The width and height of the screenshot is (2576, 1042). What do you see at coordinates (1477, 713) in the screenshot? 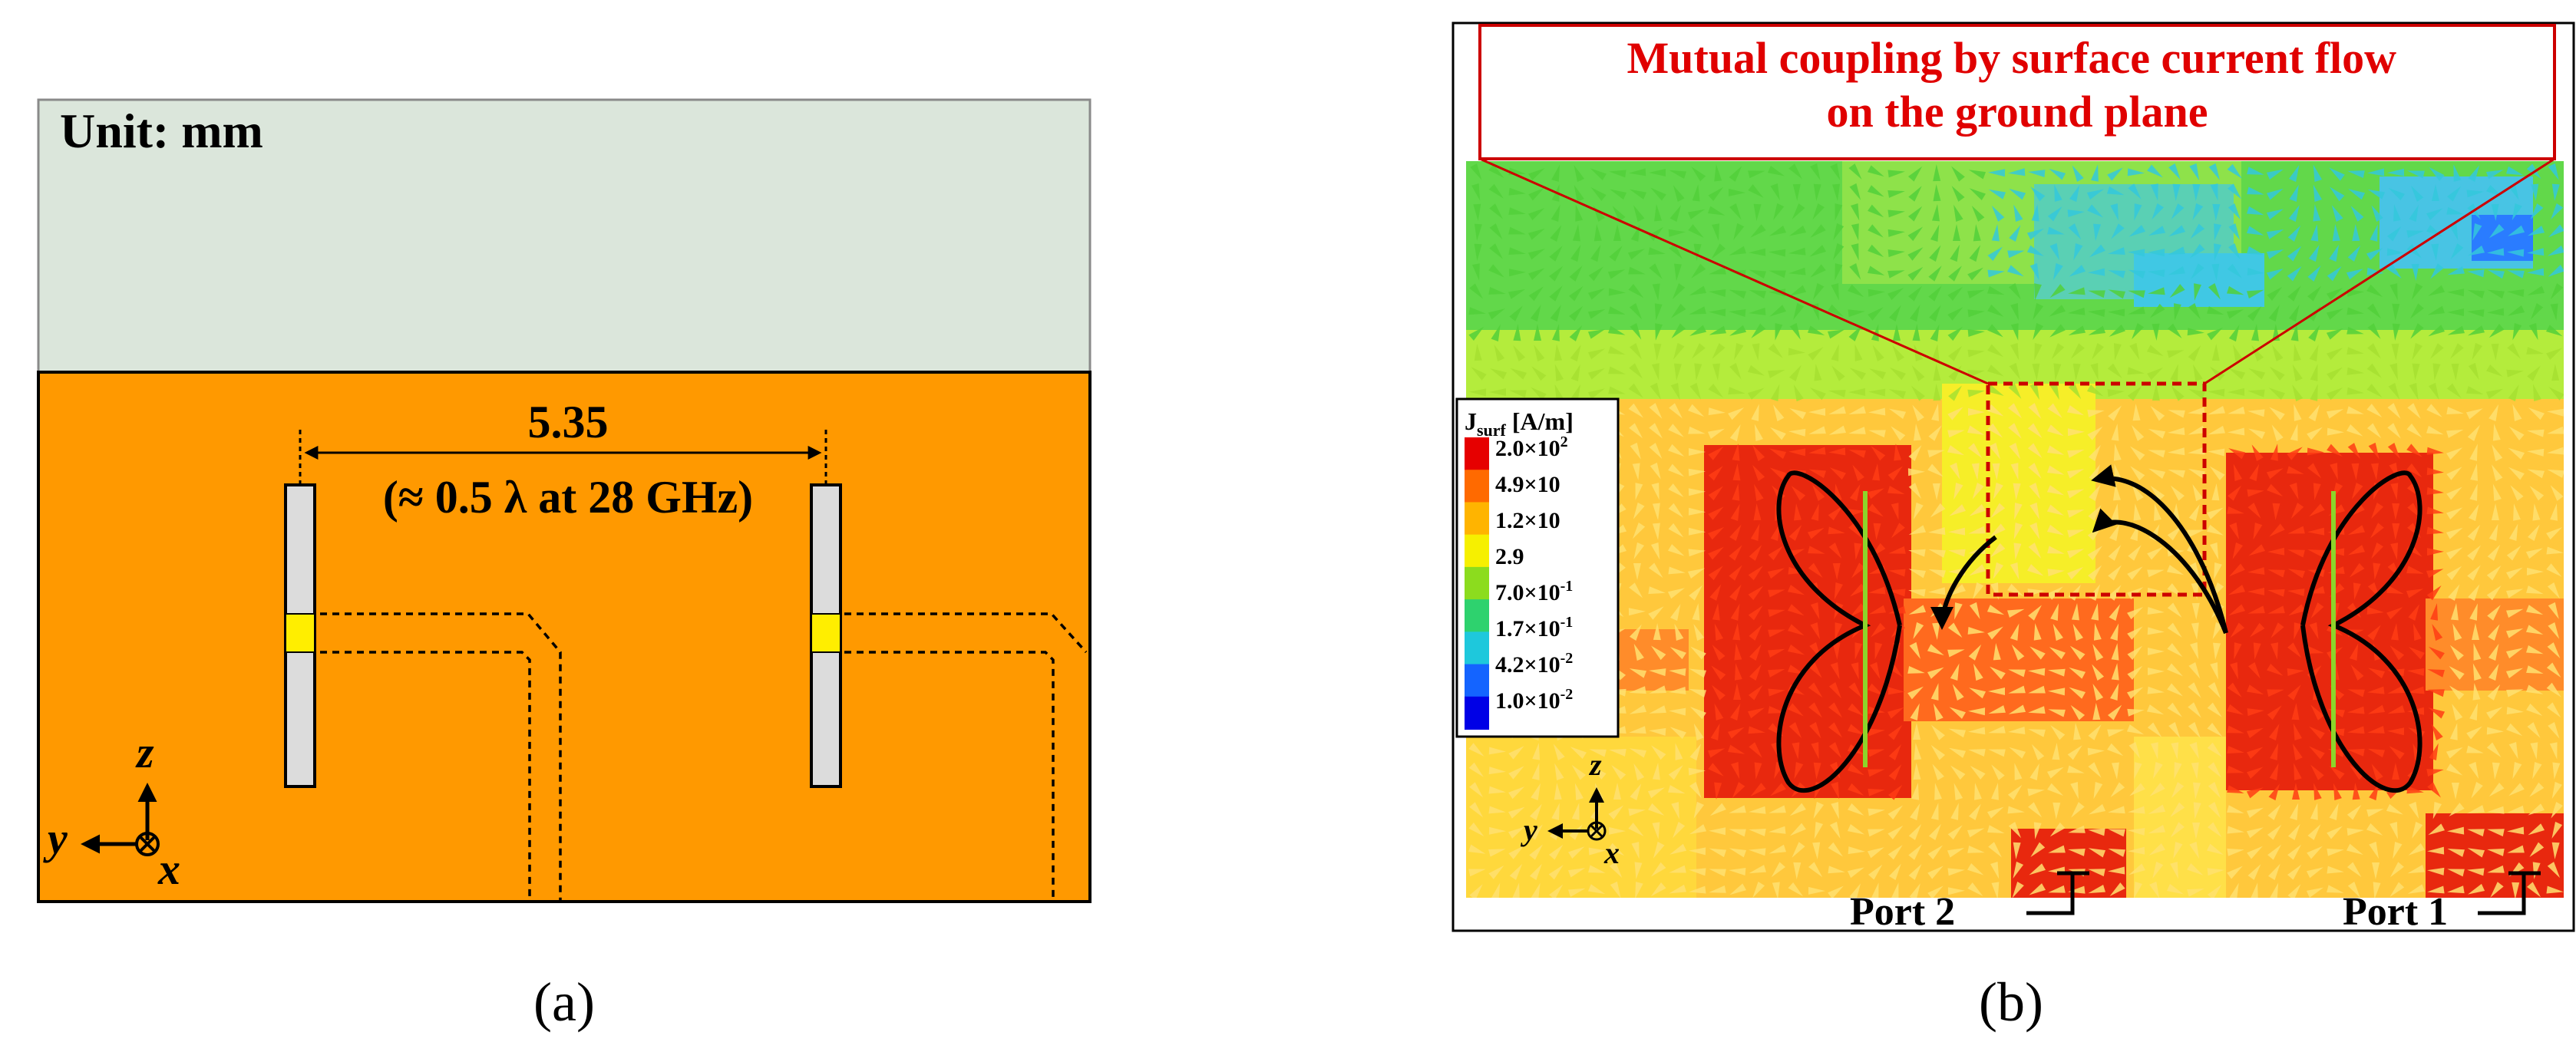
I see `legend-color-step` at bounding box center [1477, 713].